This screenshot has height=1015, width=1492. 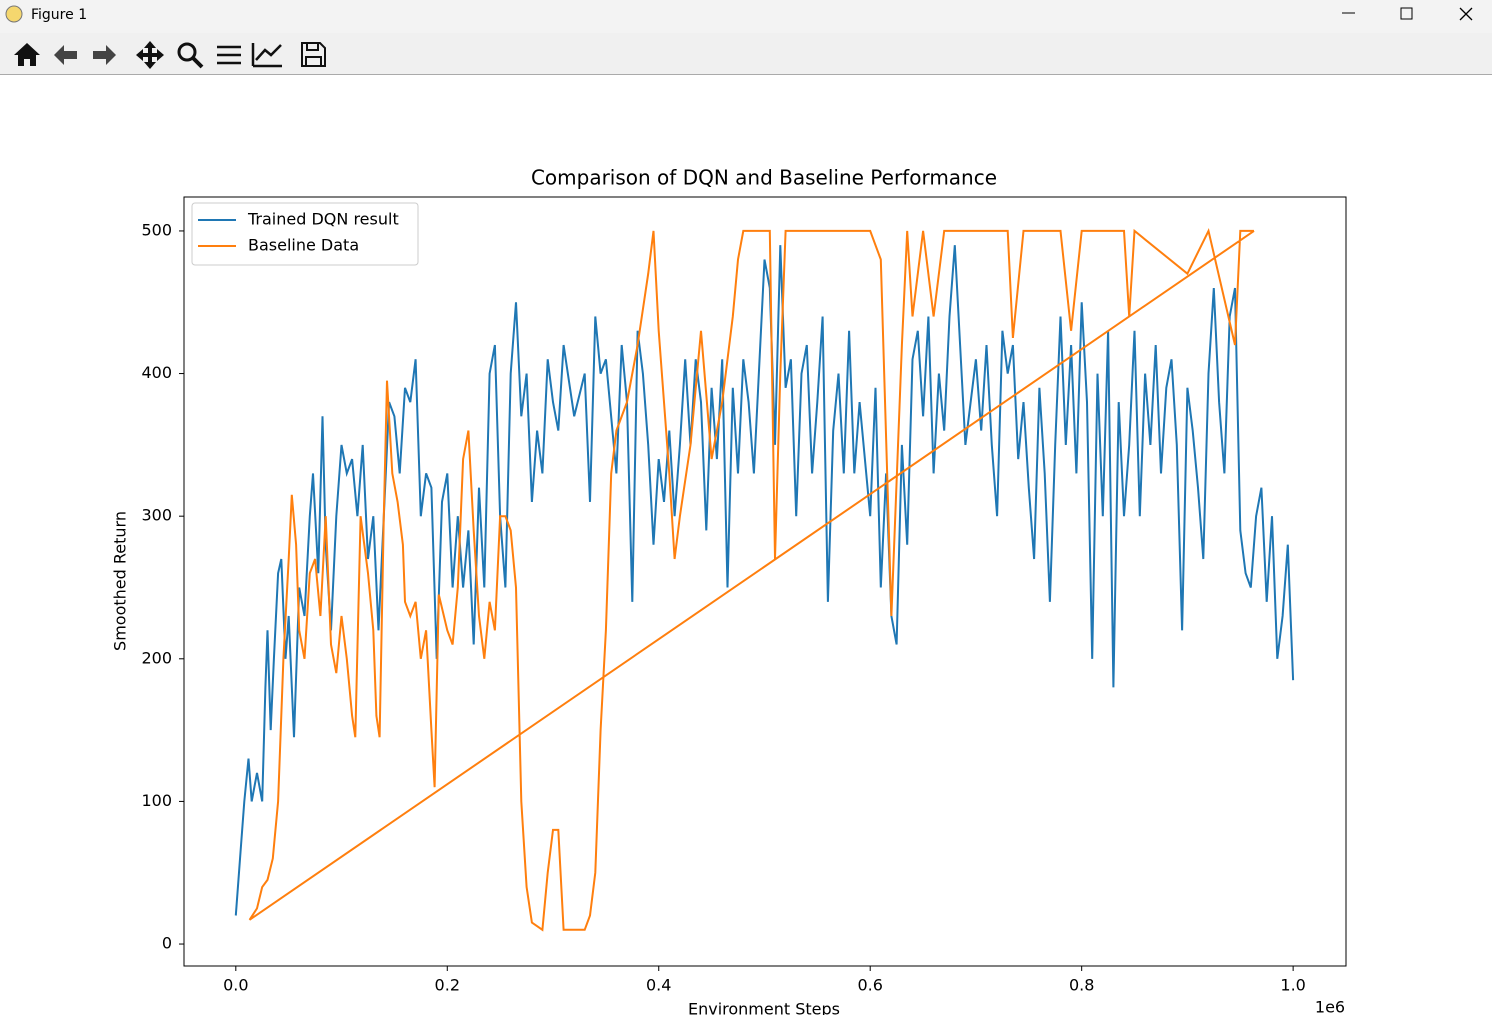 What do you see at coordinates (305, 234) in the screenshot?
I see `legend-box` at bounding box center [305, 234].